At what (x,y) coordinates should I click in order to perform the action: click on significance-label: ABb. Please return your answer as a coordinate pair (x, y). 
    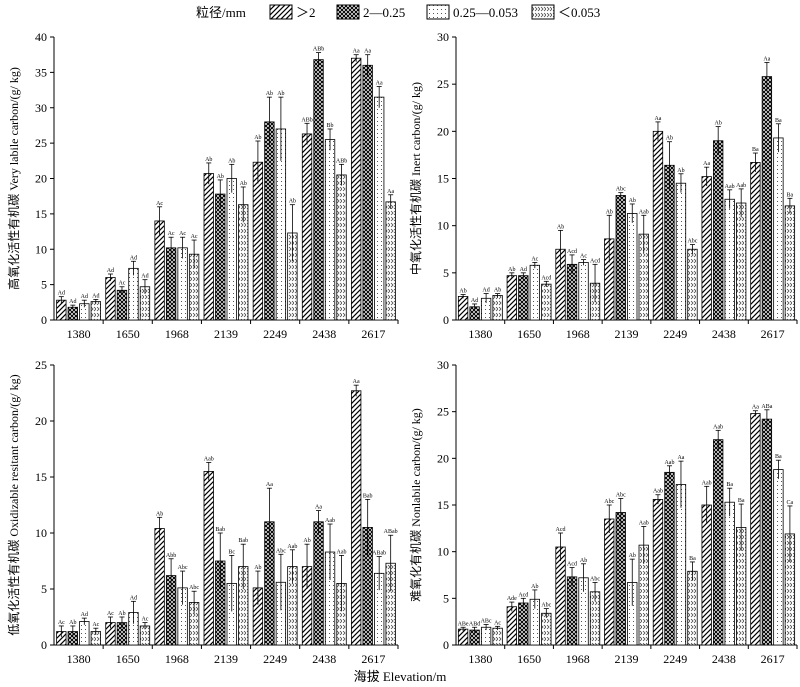
    Looking at the image, I should click on (341, 161).